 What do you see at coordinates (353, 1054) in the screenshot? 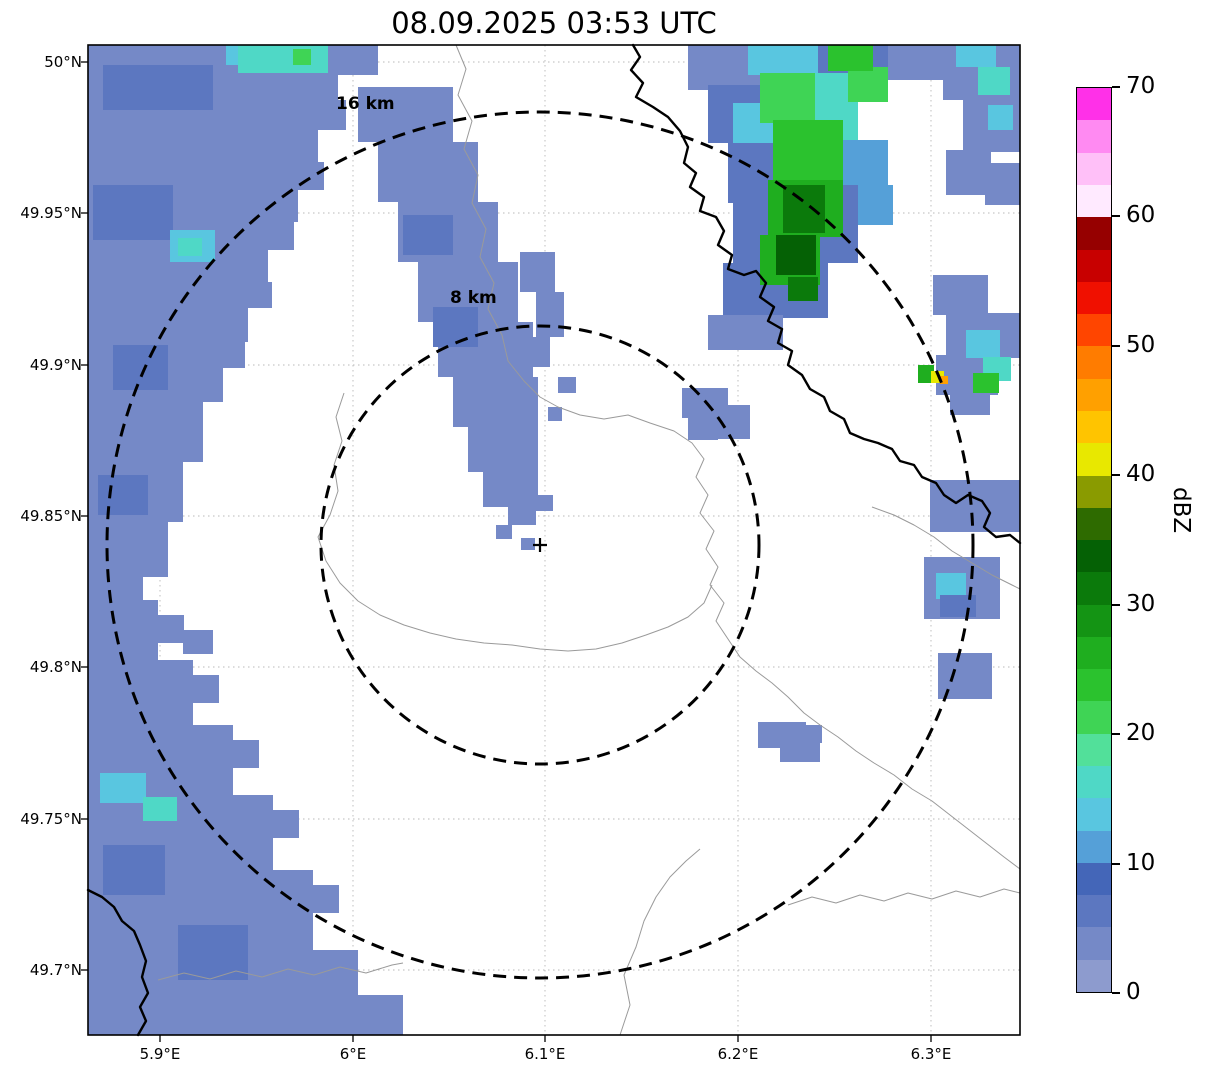
I see `x-tick-label: 6°E` at bounding box center [353, 1054].